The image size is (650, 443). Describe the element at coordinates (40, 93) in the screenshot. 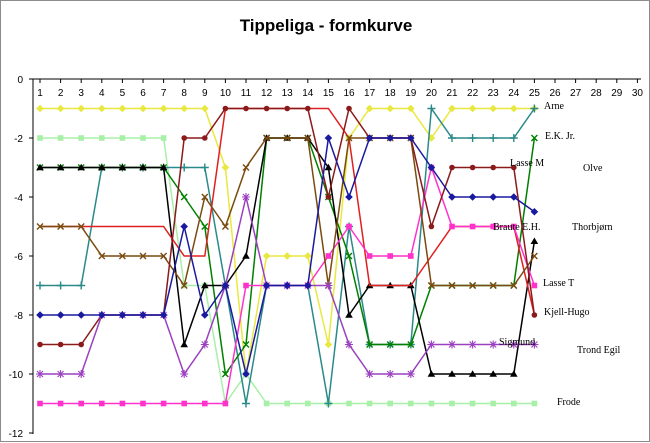

I see `x-tick-label: 1` at that location.